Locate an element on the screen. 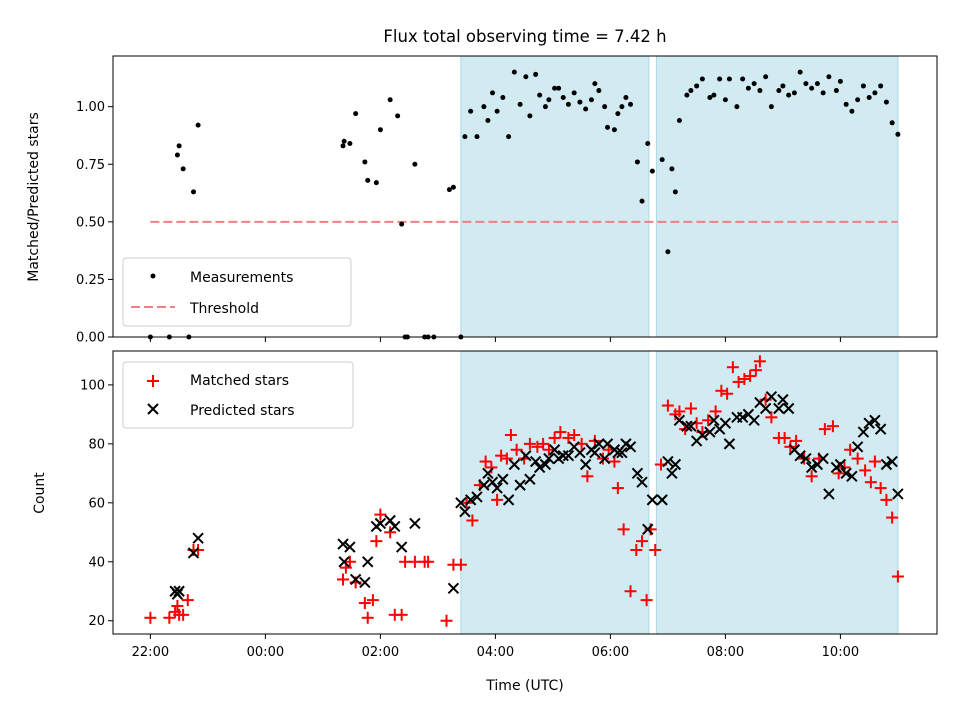  x-tick-label: 08:00 is located at coordinates (725, 652).